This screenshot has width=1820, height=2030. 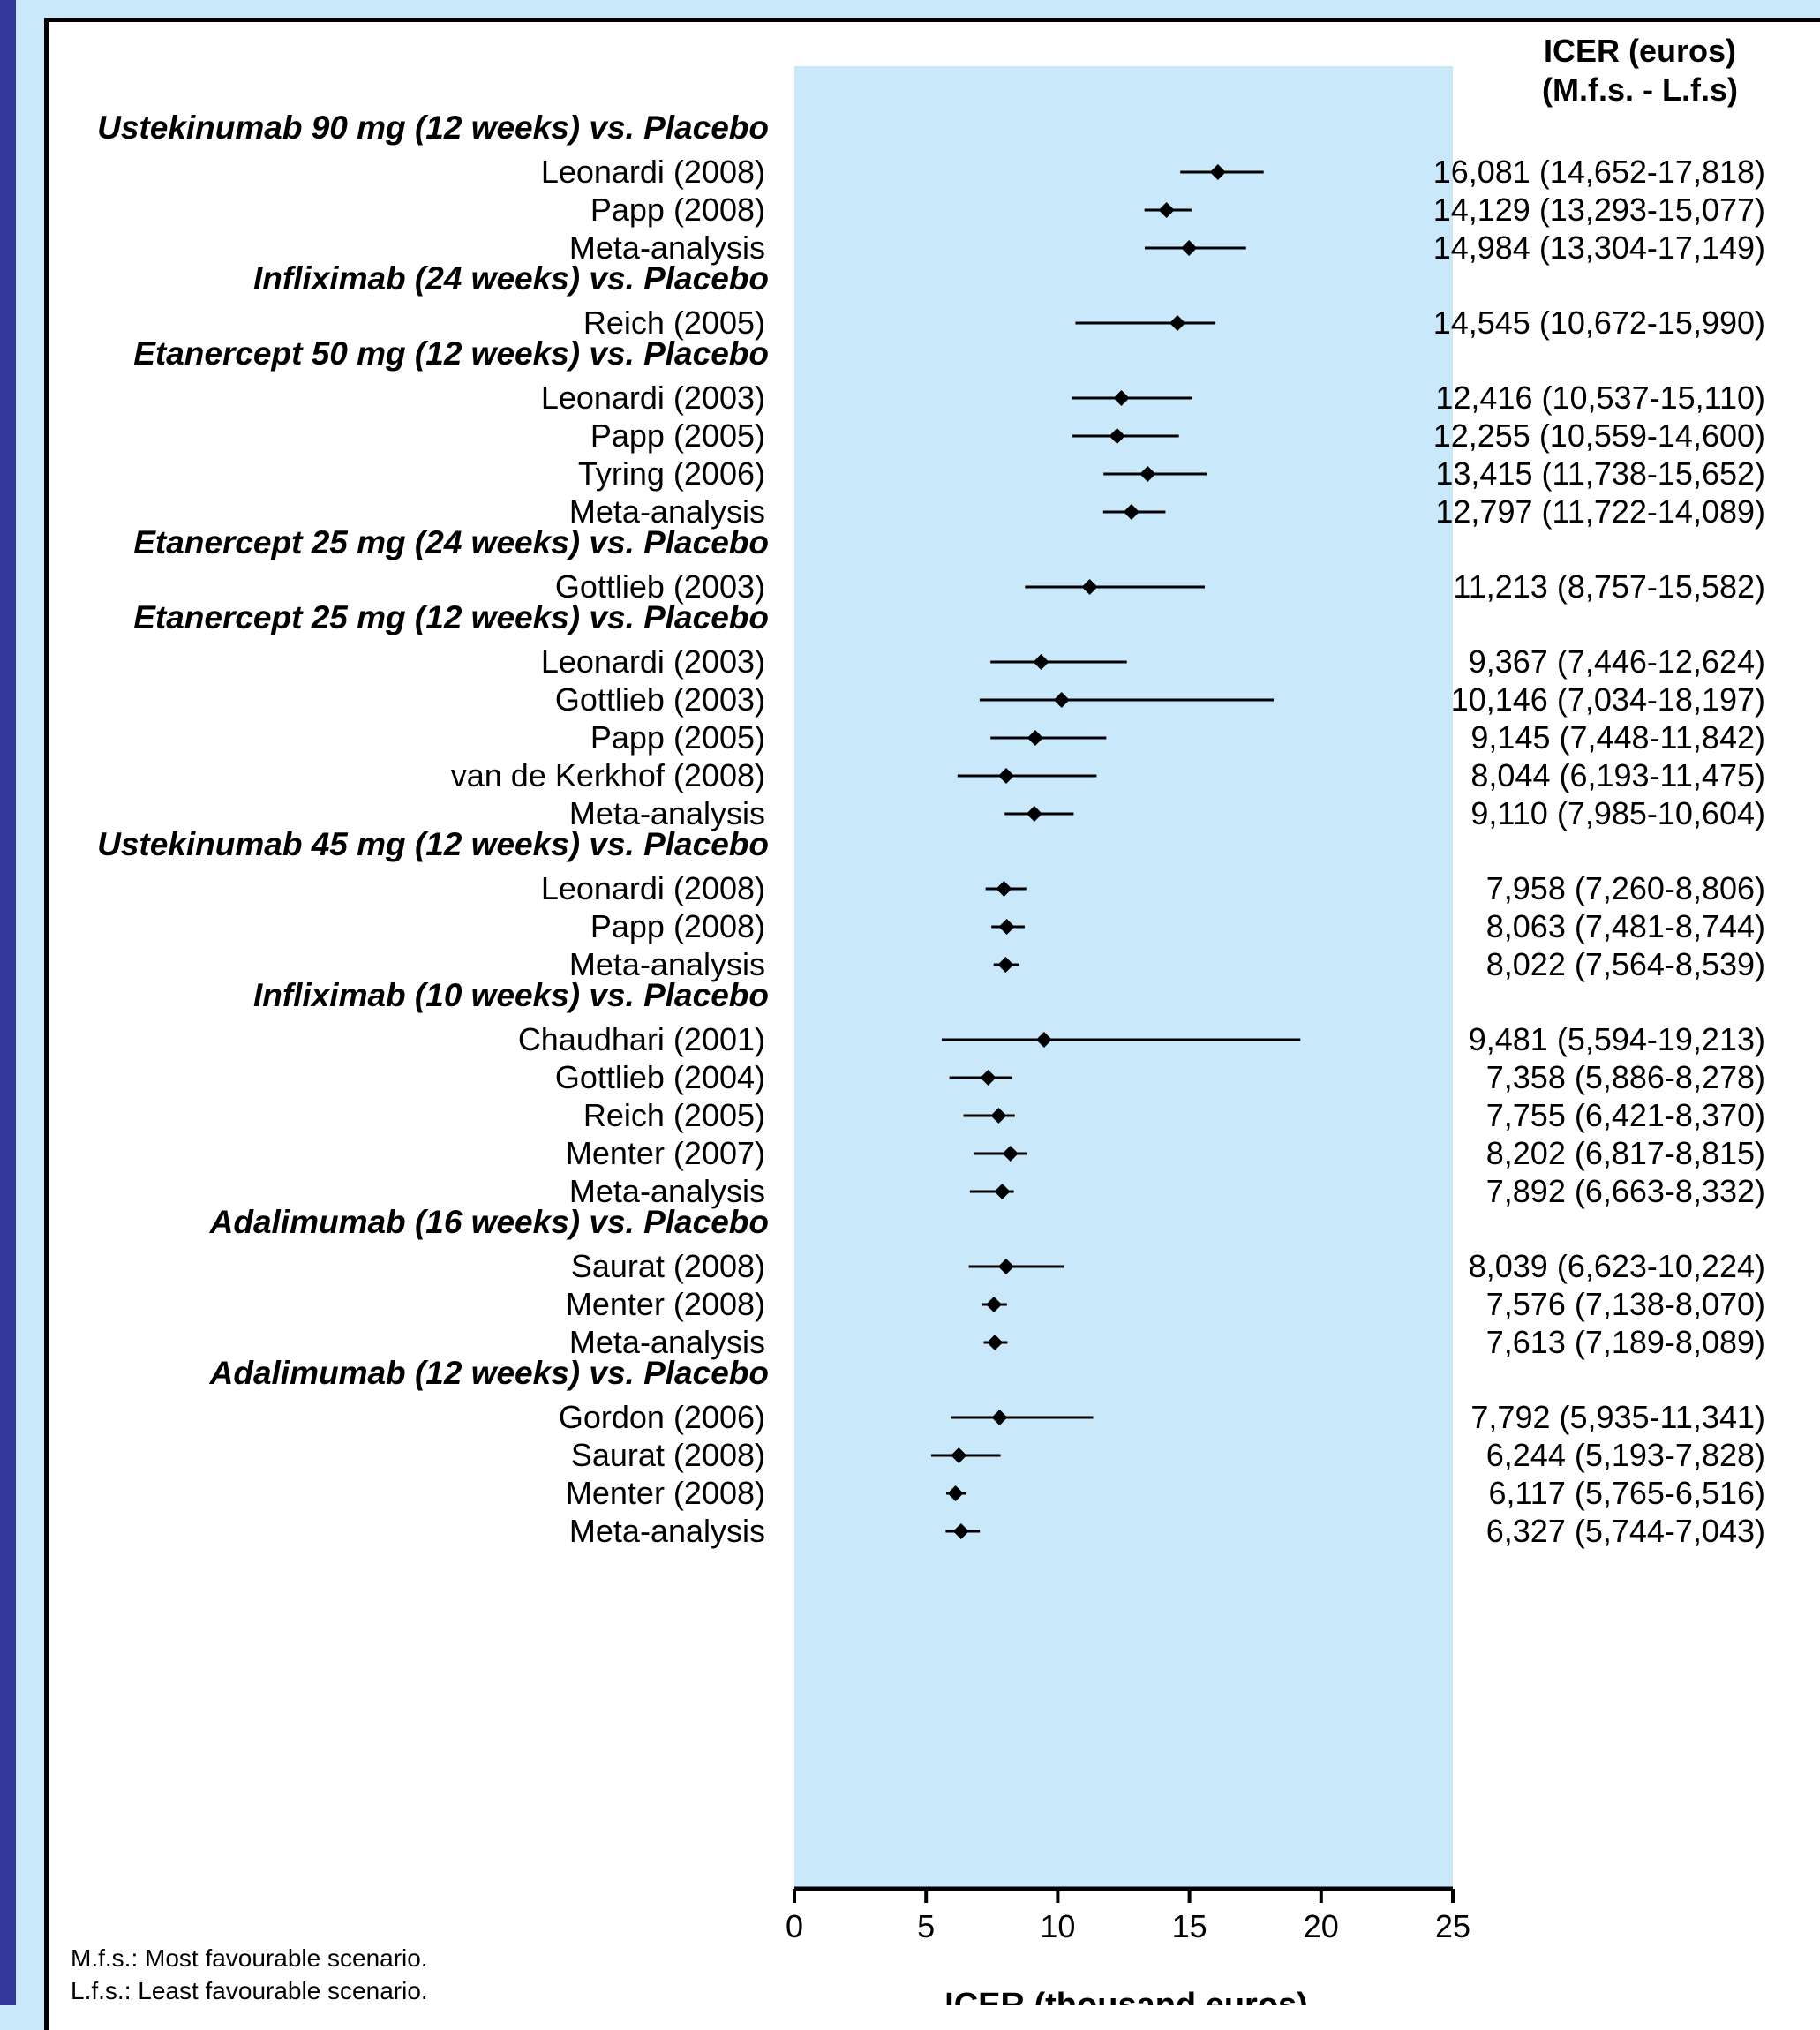 I want to click on icer-value: 9,367 (7,446-12,624), so click(x=1617, y=661).